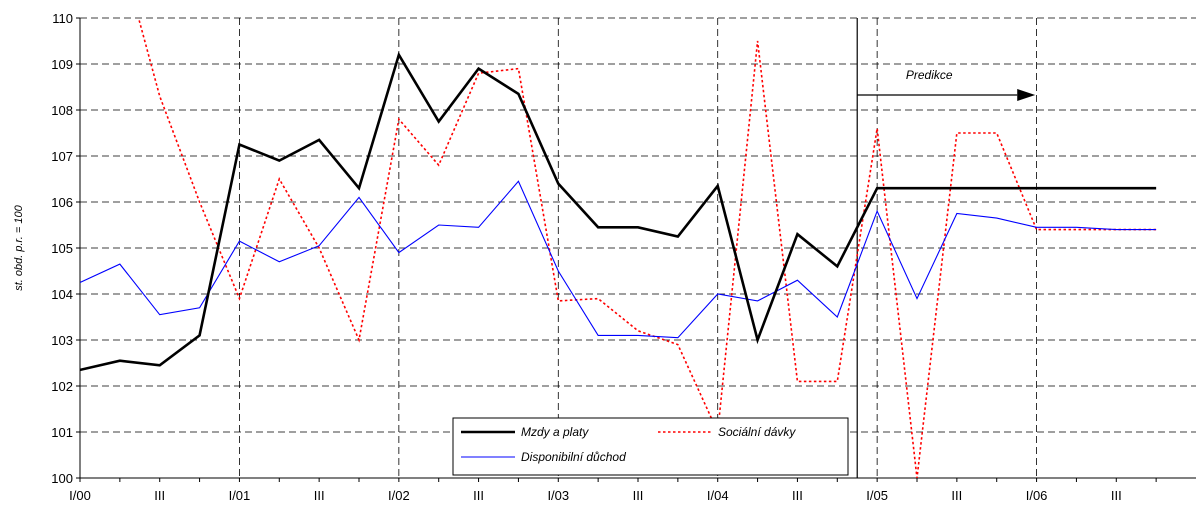 The height and width of the screenshot is (508, 1196). What do you see at coordinates (62, 110) in the screenshot?
I see `y-tick-label: 108` at bounding box center [62, 110].